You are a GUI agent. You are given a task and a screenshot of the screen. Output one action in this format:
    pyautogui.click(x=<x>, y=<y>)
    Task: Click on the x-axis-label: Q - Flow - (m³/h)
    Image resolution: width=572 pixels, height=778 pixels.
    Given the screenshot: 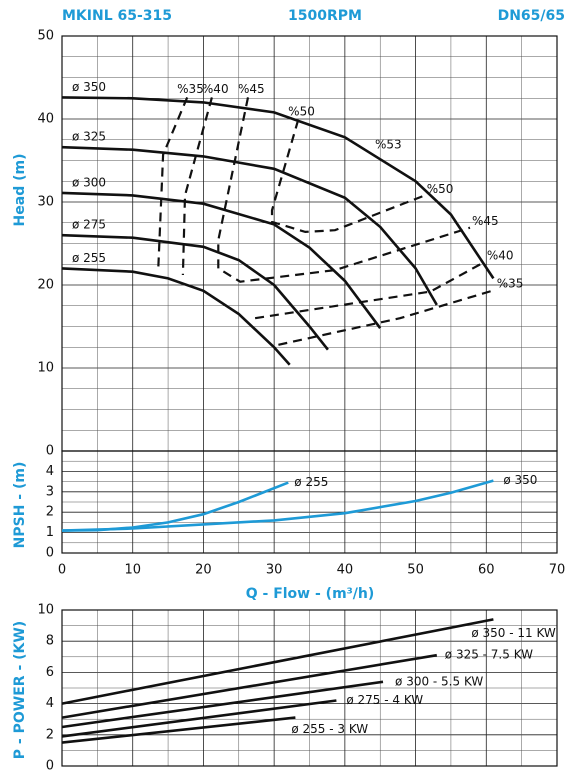 What is the action you would take?
    pyautogui.click(x=310, y=594)
    